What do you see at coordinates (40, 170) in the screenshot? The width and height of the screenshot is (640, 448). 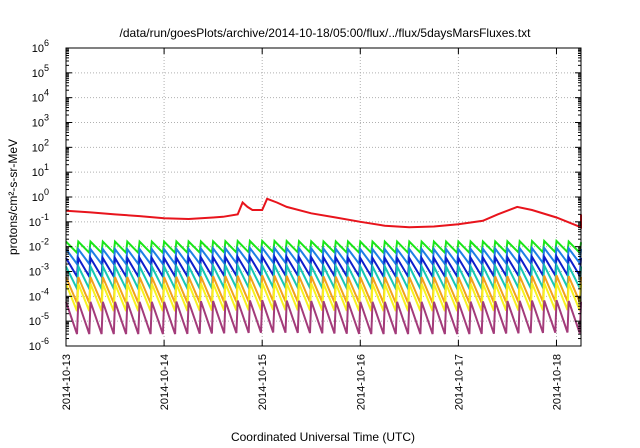 I see `y-tick-label: 10¹` at bounding box center [40, 170].